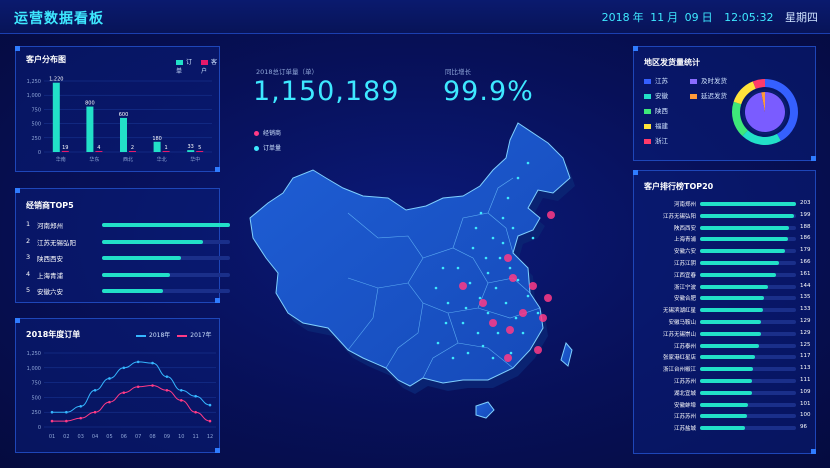  Describe the element at coordinates (128, 258) in the screenshot. I see `dealer-row: 3 陕西西安` at that location.